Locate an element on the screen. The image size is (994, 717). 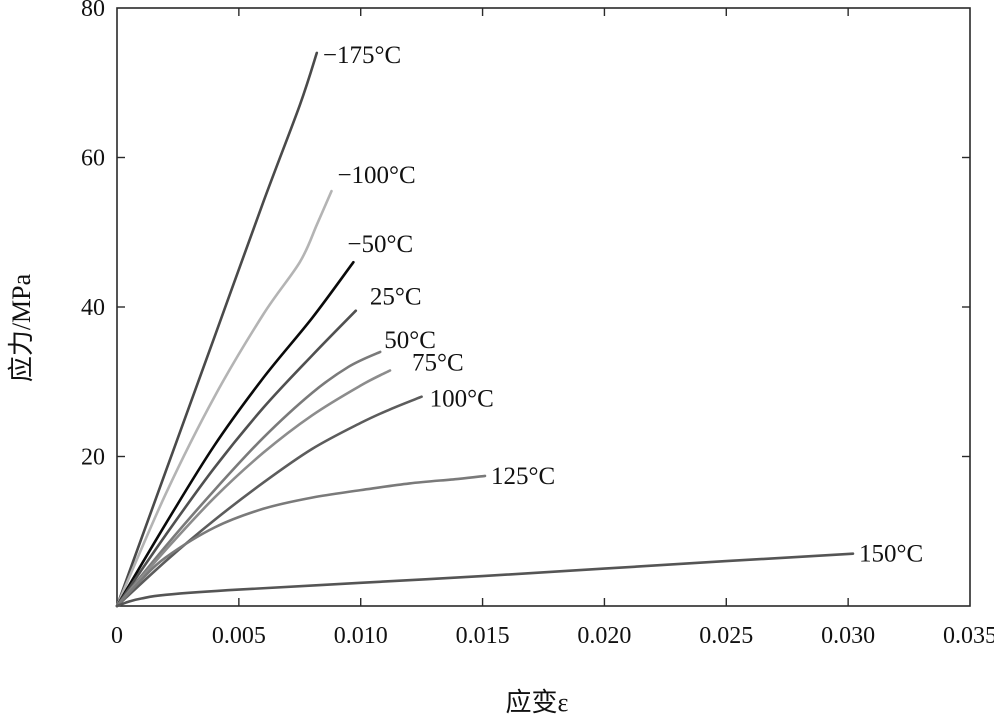
curve-label: −175°C is located at coordinates (362, 55).